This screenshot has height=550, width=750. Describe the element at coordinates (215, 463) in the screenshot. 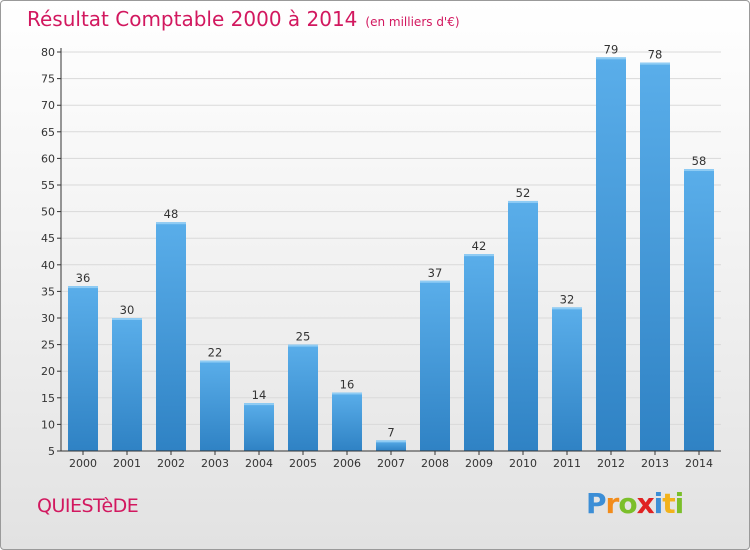

I see `x-tick-label: 2003` at that location.